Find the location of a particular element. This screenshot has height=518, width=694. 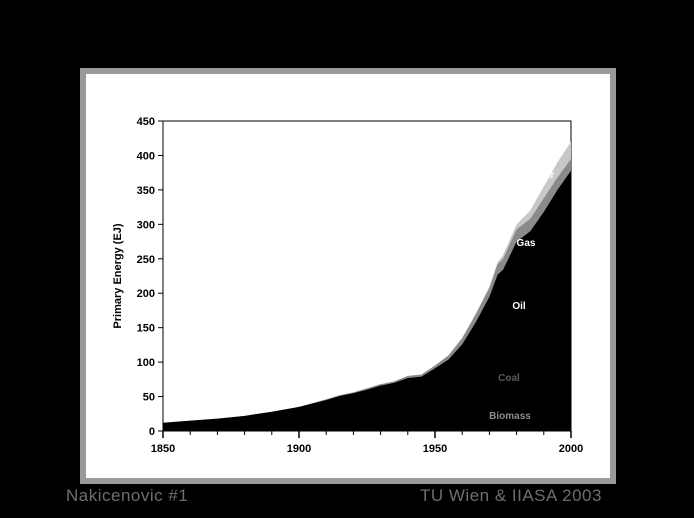

y-axis-label: Primary Energy (EJ) is located at coordinates (118, 275).